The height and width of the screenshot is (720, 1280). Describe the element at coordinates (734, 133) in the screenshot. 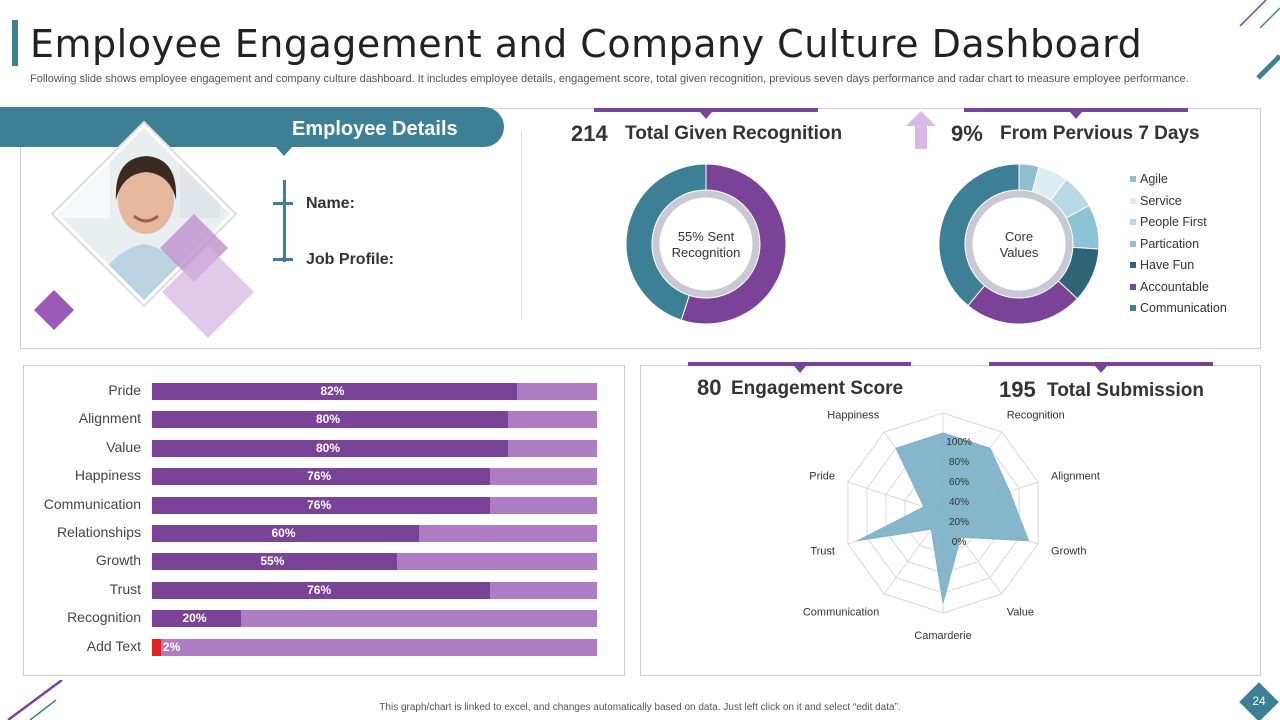

I see `recognition-label: Total Given Recognition` at that location.